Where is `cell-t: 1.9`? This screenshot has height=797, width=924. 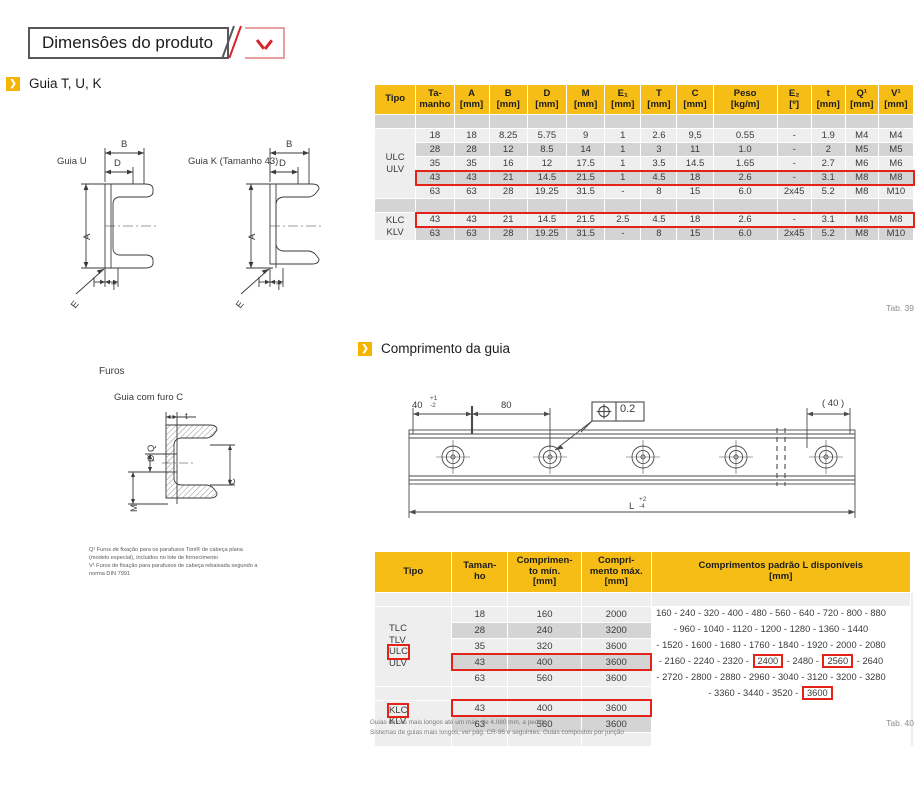
cell-t: 1.9 is located at coordinates (828, 136).